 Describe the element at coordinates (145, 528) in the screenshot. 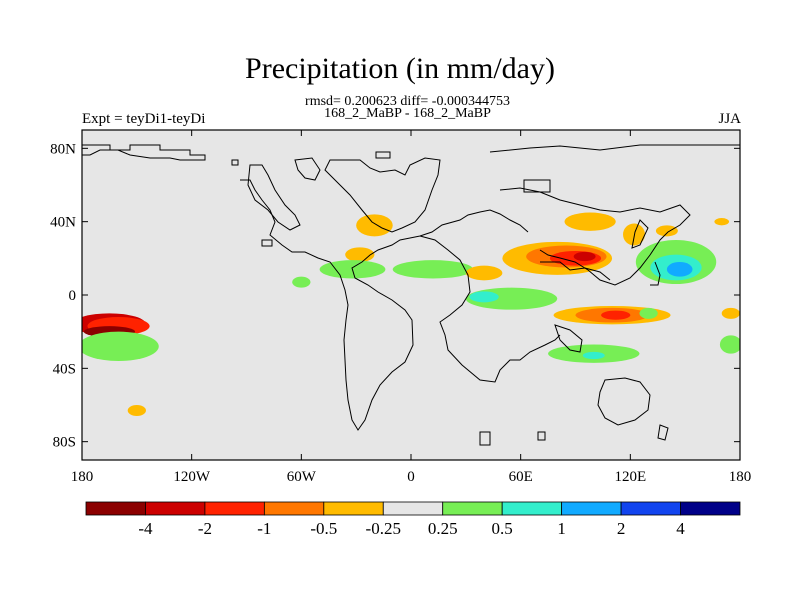

I see `colorbar-label: -4` at that location.